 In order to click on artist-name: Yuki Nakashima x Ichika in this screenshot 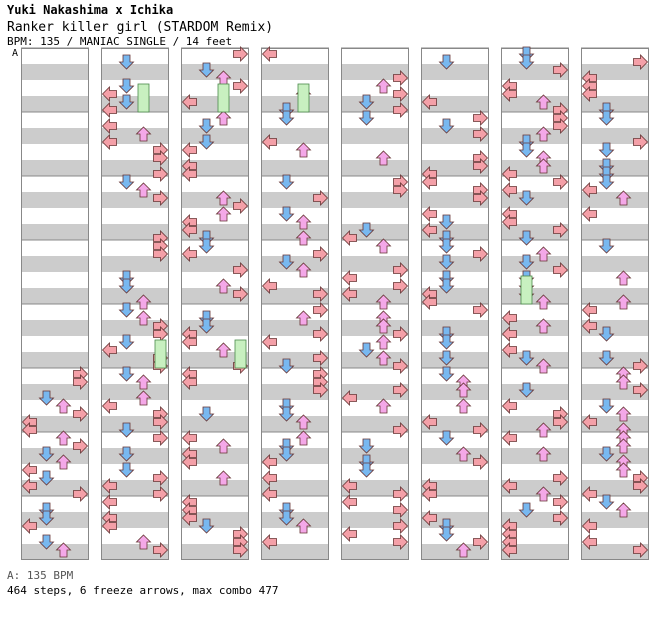, I will do `click(90, 10)`.